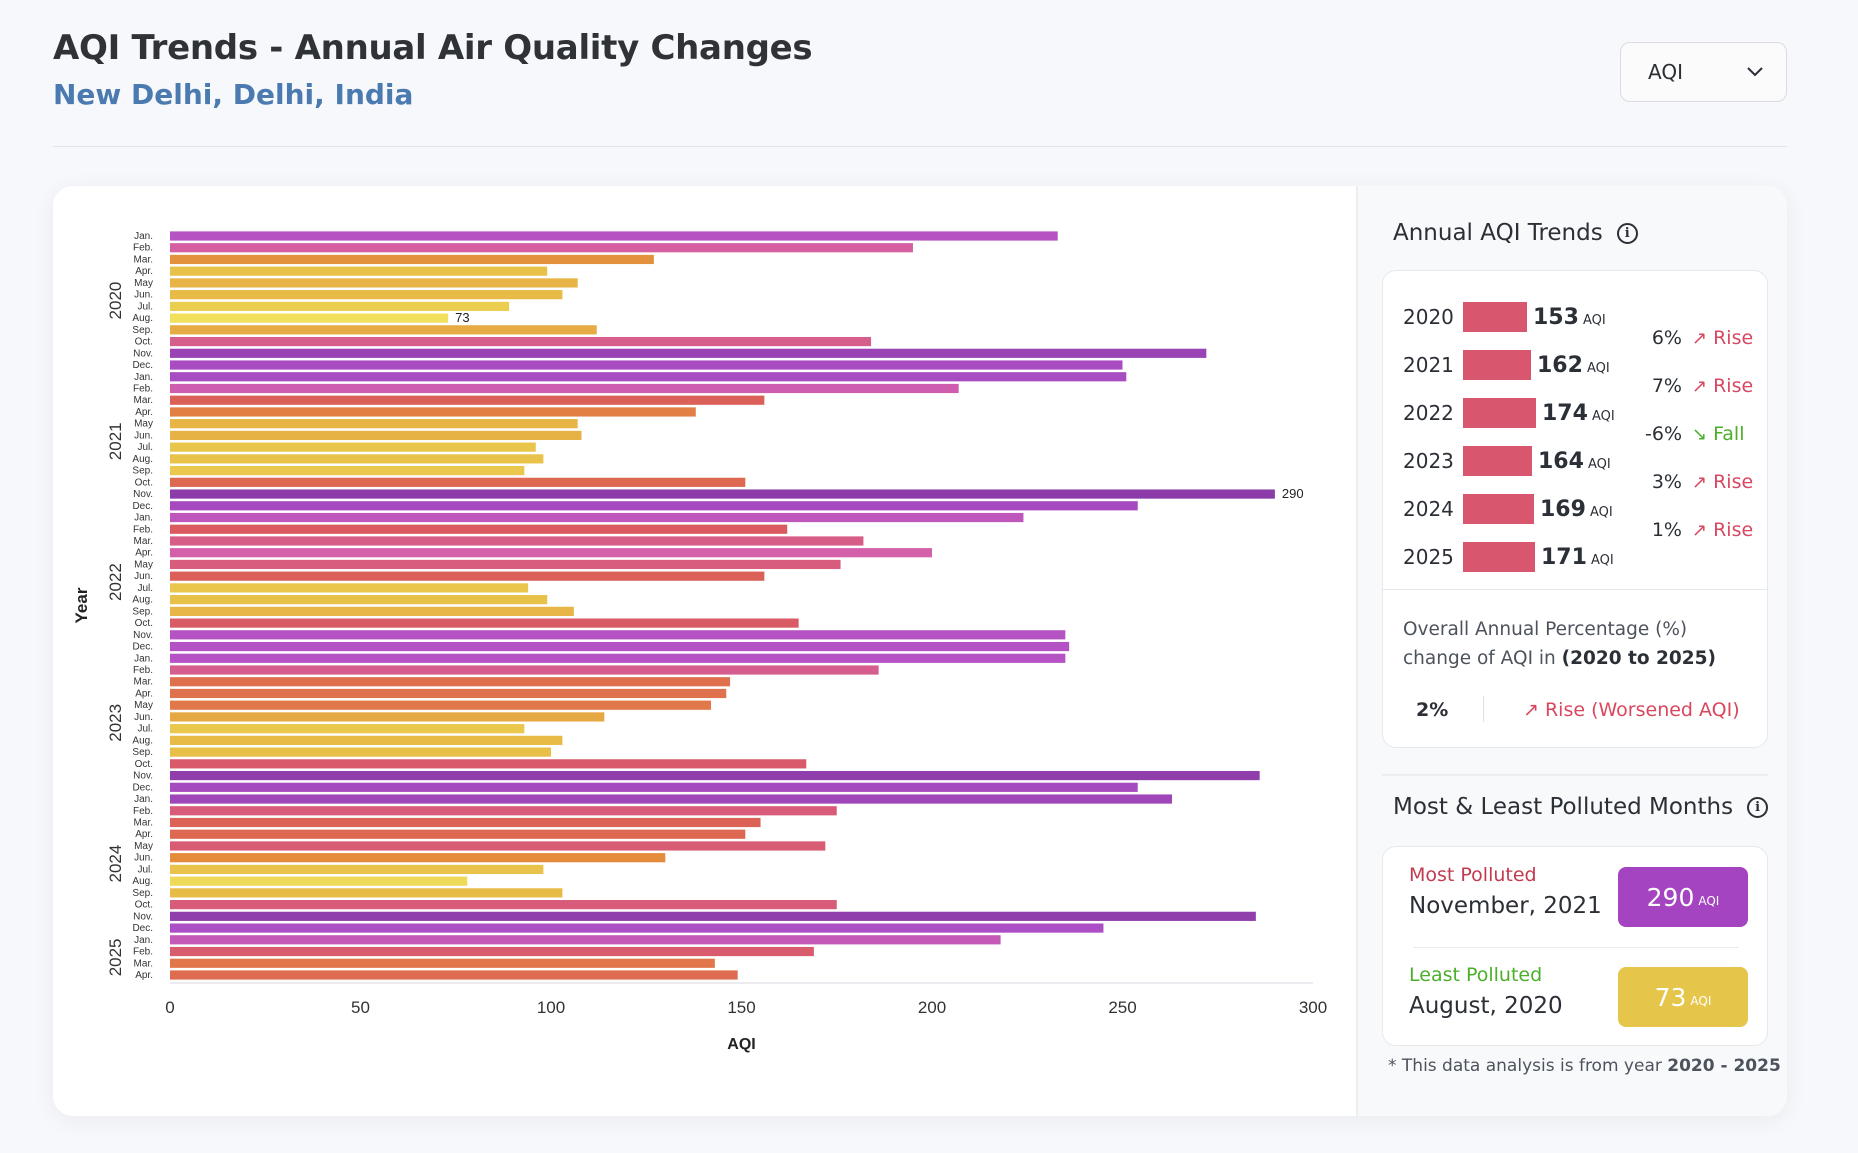 Image resolution: width=1858 pixels, height=1153 pixels. What do you see at coordinates (1729, 434) in the screenshot?
I see `change-label: Fall` at bounding box center [1729, 434].